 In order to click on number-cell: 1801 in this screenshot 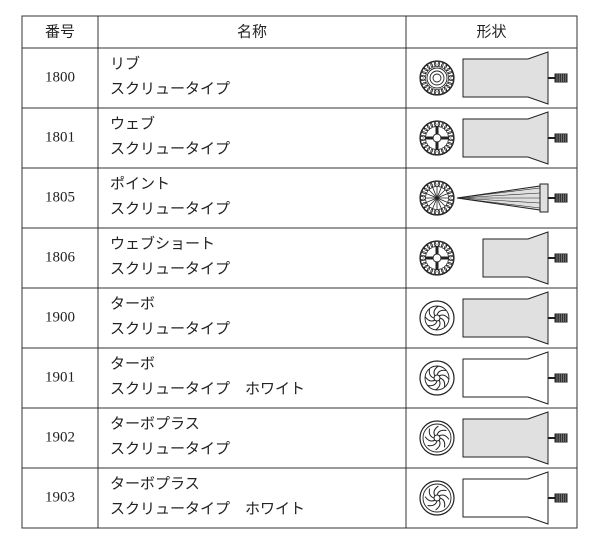, I will do `click(60, 137)`.